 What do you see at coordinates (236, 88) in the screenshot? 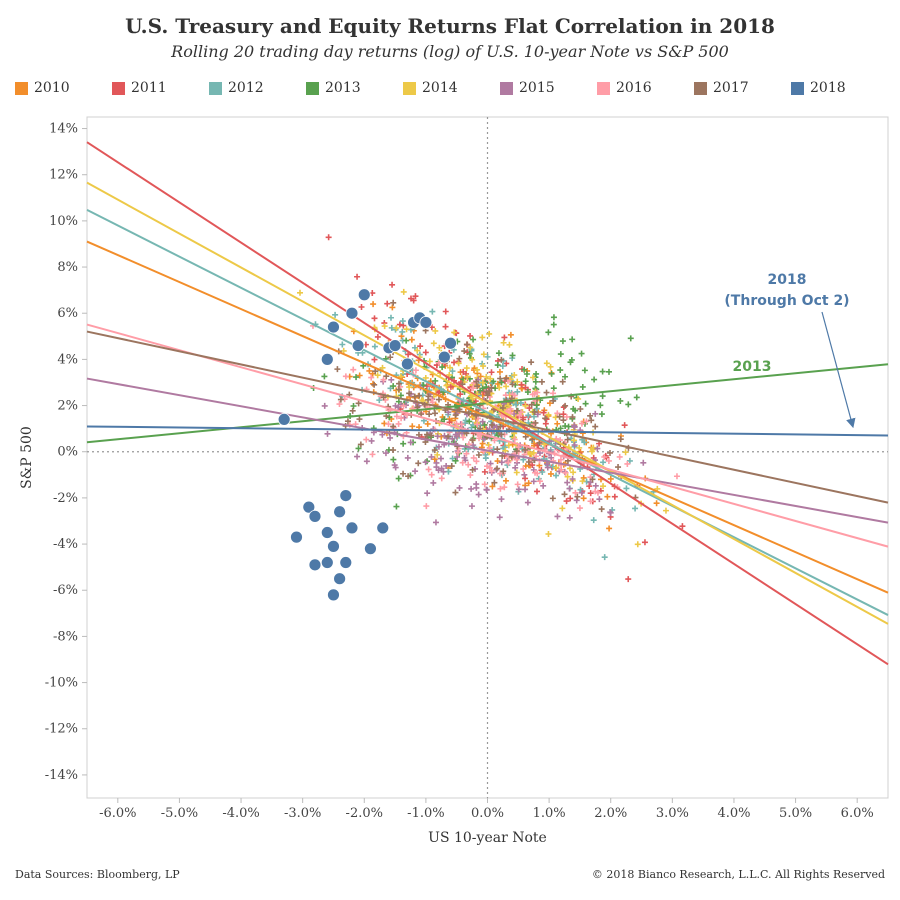
I see `legend-item-2012: 2012` at bounding box center [236, 88].